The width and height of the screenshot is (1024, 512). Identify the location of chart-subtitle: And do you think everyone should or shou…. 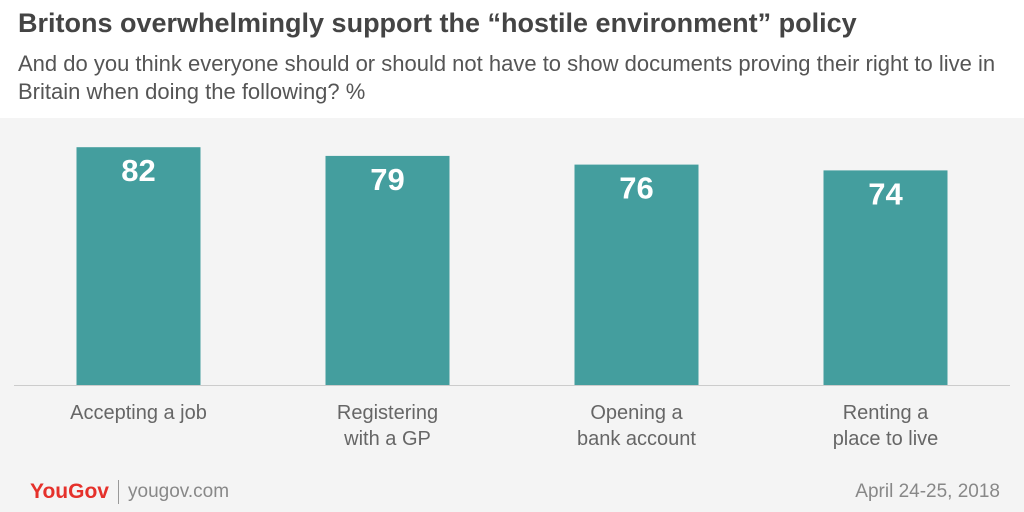
(507, 77).